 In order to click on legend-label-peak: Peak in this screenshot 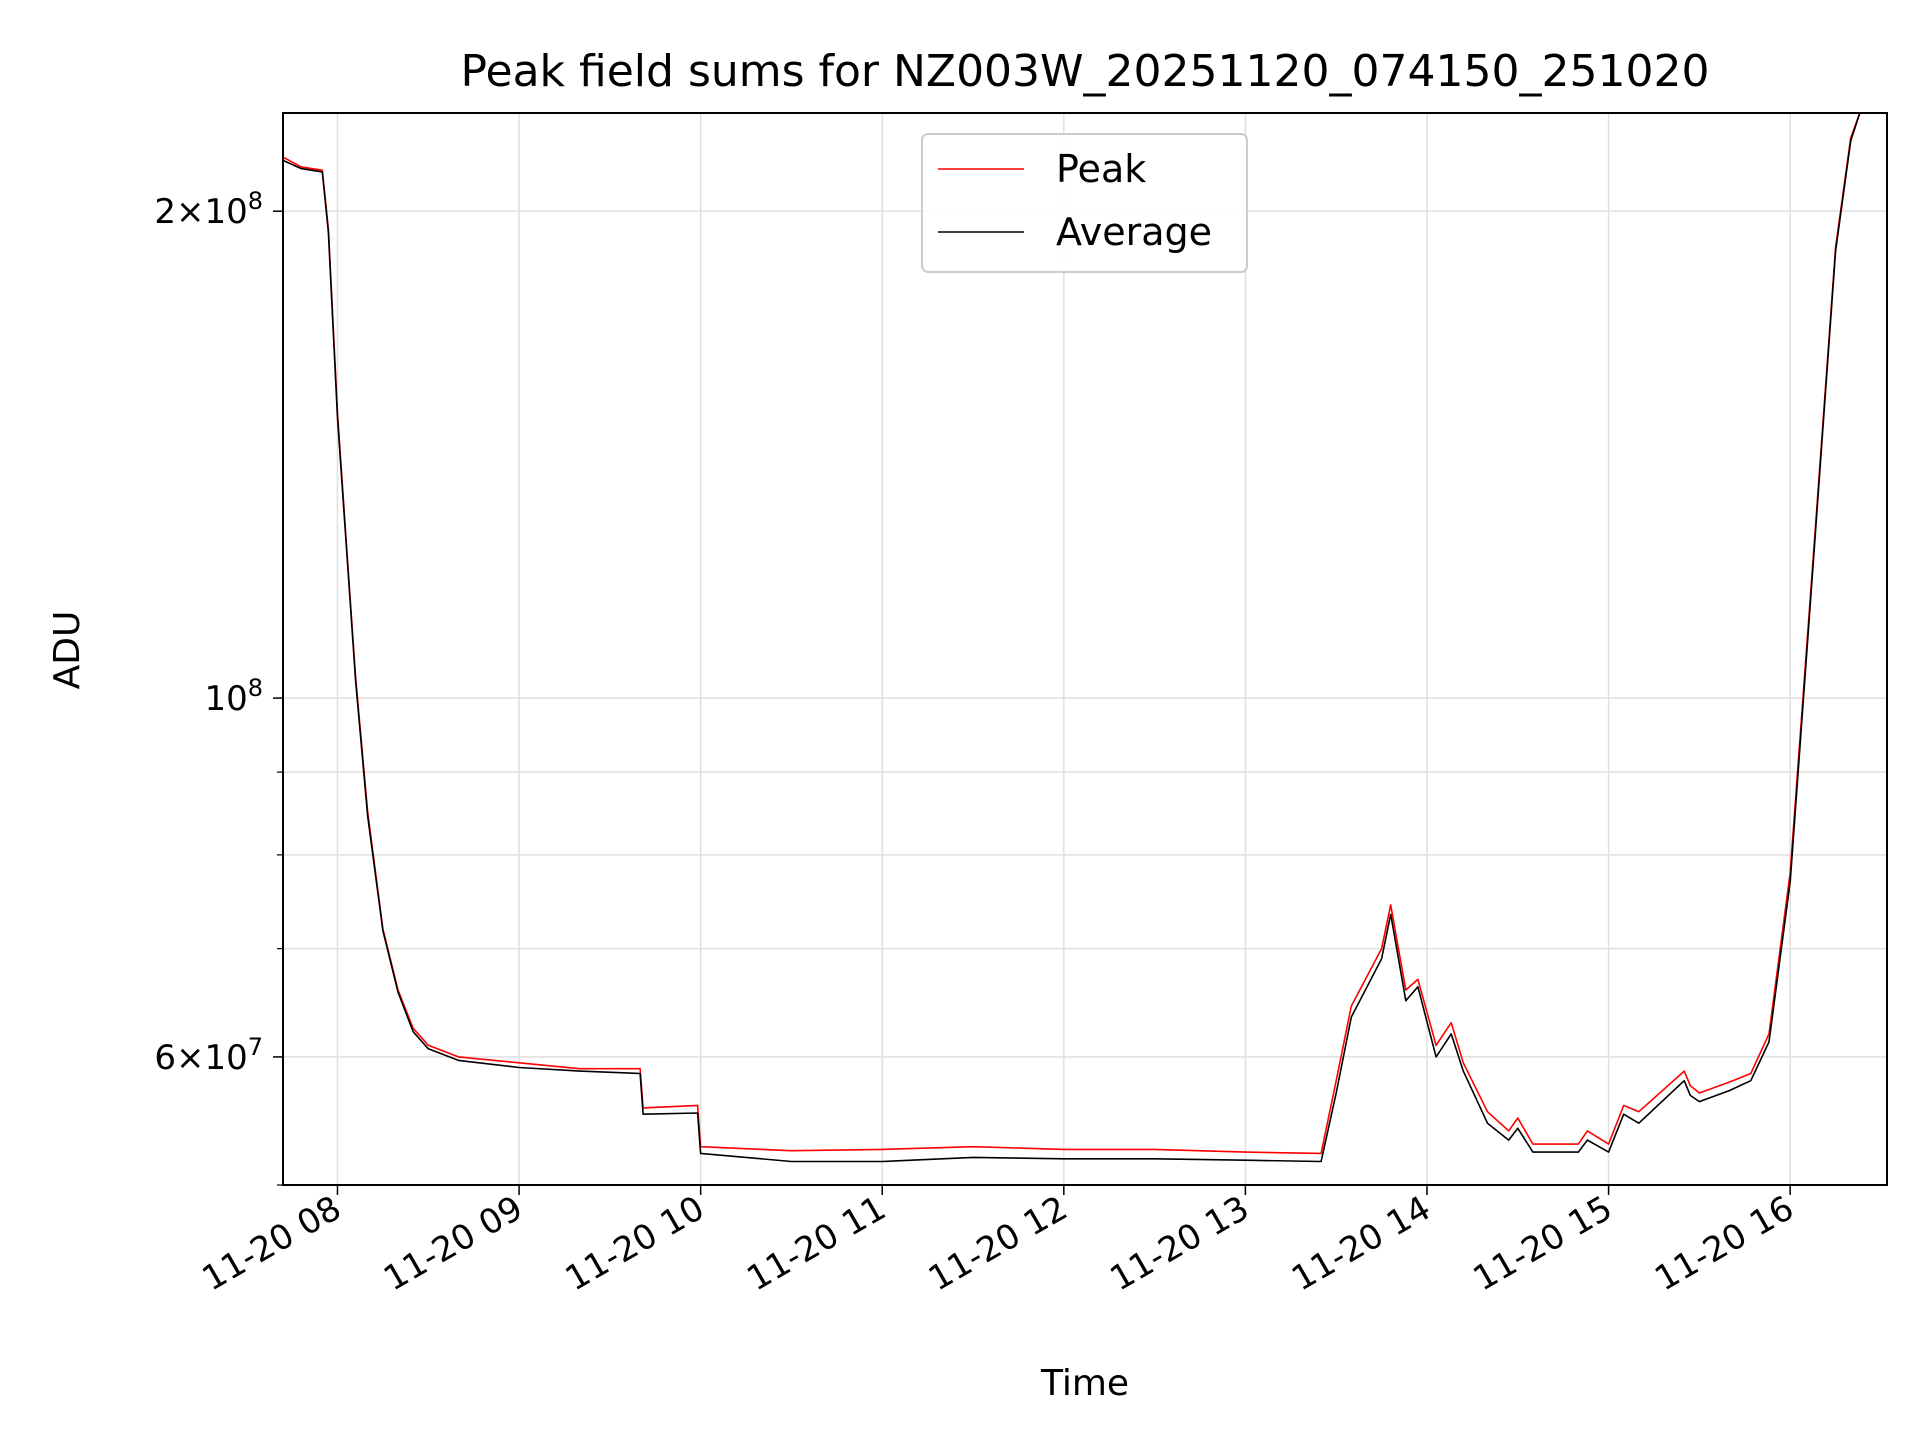, I will do `click(1101, 169)`.